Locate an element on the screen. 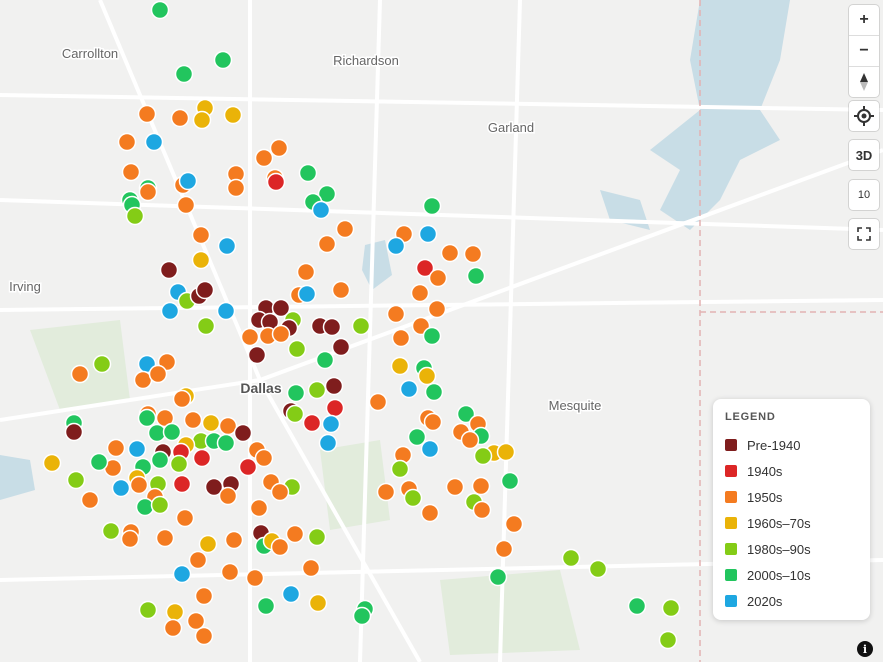 Image resolution: width=883 pixels, height=662 pixels. legend-item: Pre-1940 is located at coordinates (791, 445).